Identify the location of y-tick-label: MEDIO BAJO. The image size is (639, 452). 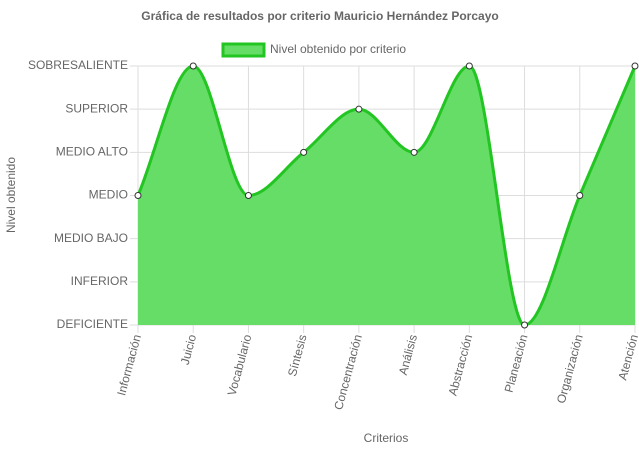
(91, 238).